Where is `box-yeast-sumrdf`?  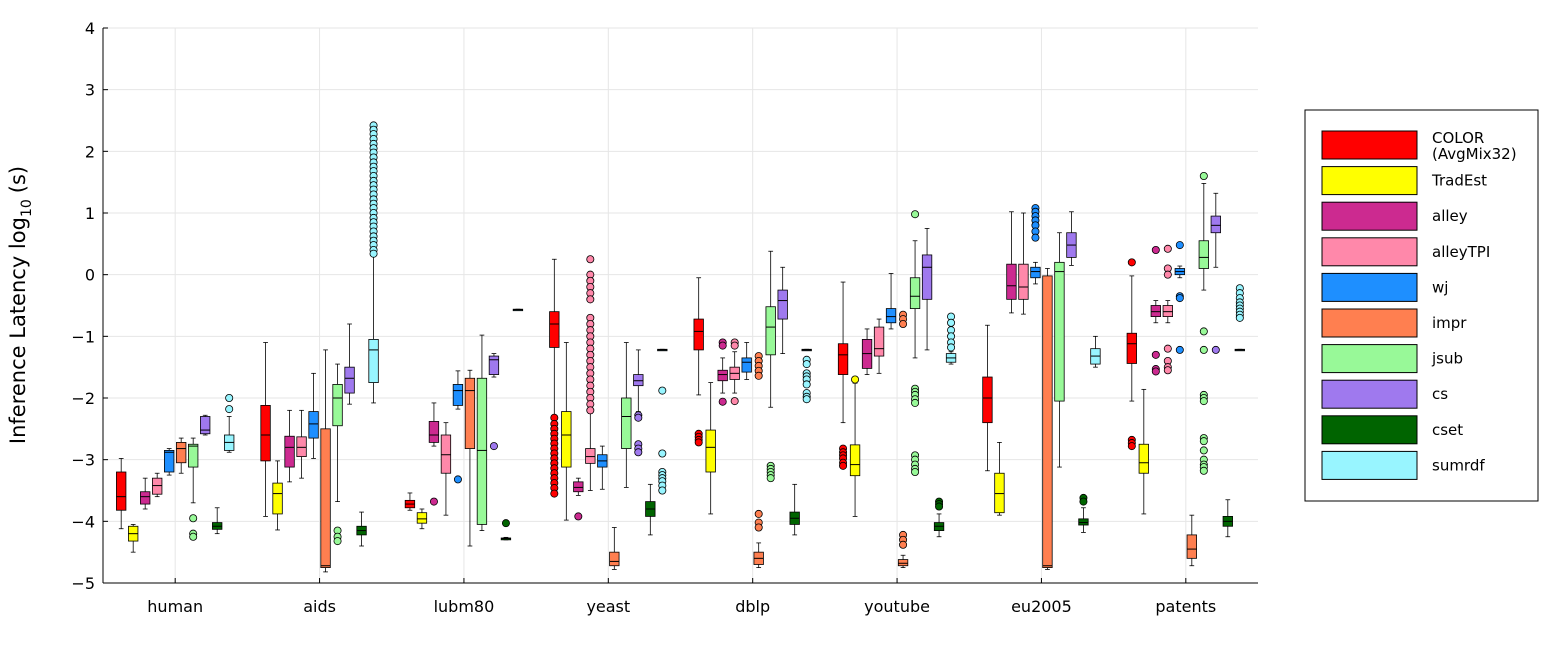
box-yeast-sumrdf is located at coordinates (662, 421).